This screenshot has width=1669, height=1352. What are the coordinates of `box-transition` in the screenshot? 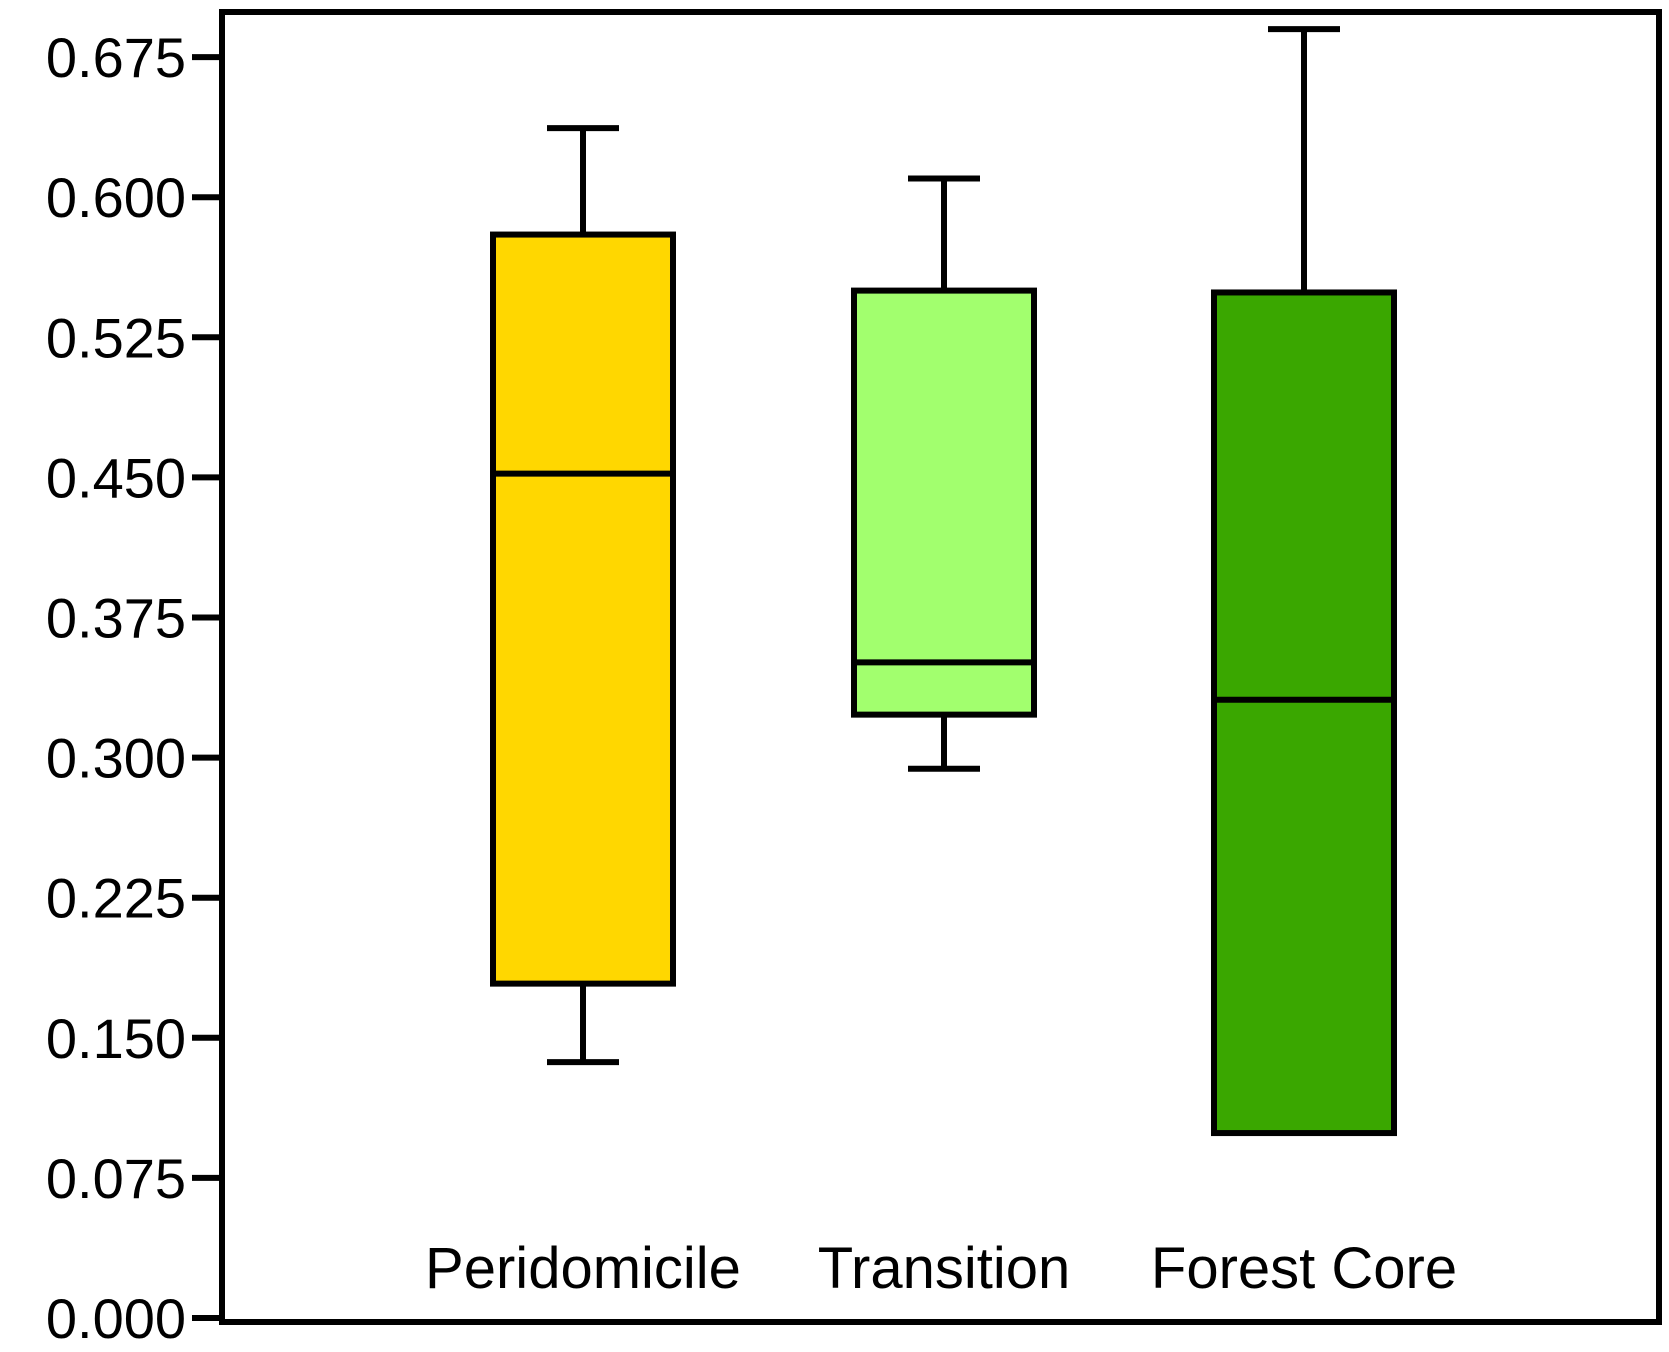 It's located at (944, 473).